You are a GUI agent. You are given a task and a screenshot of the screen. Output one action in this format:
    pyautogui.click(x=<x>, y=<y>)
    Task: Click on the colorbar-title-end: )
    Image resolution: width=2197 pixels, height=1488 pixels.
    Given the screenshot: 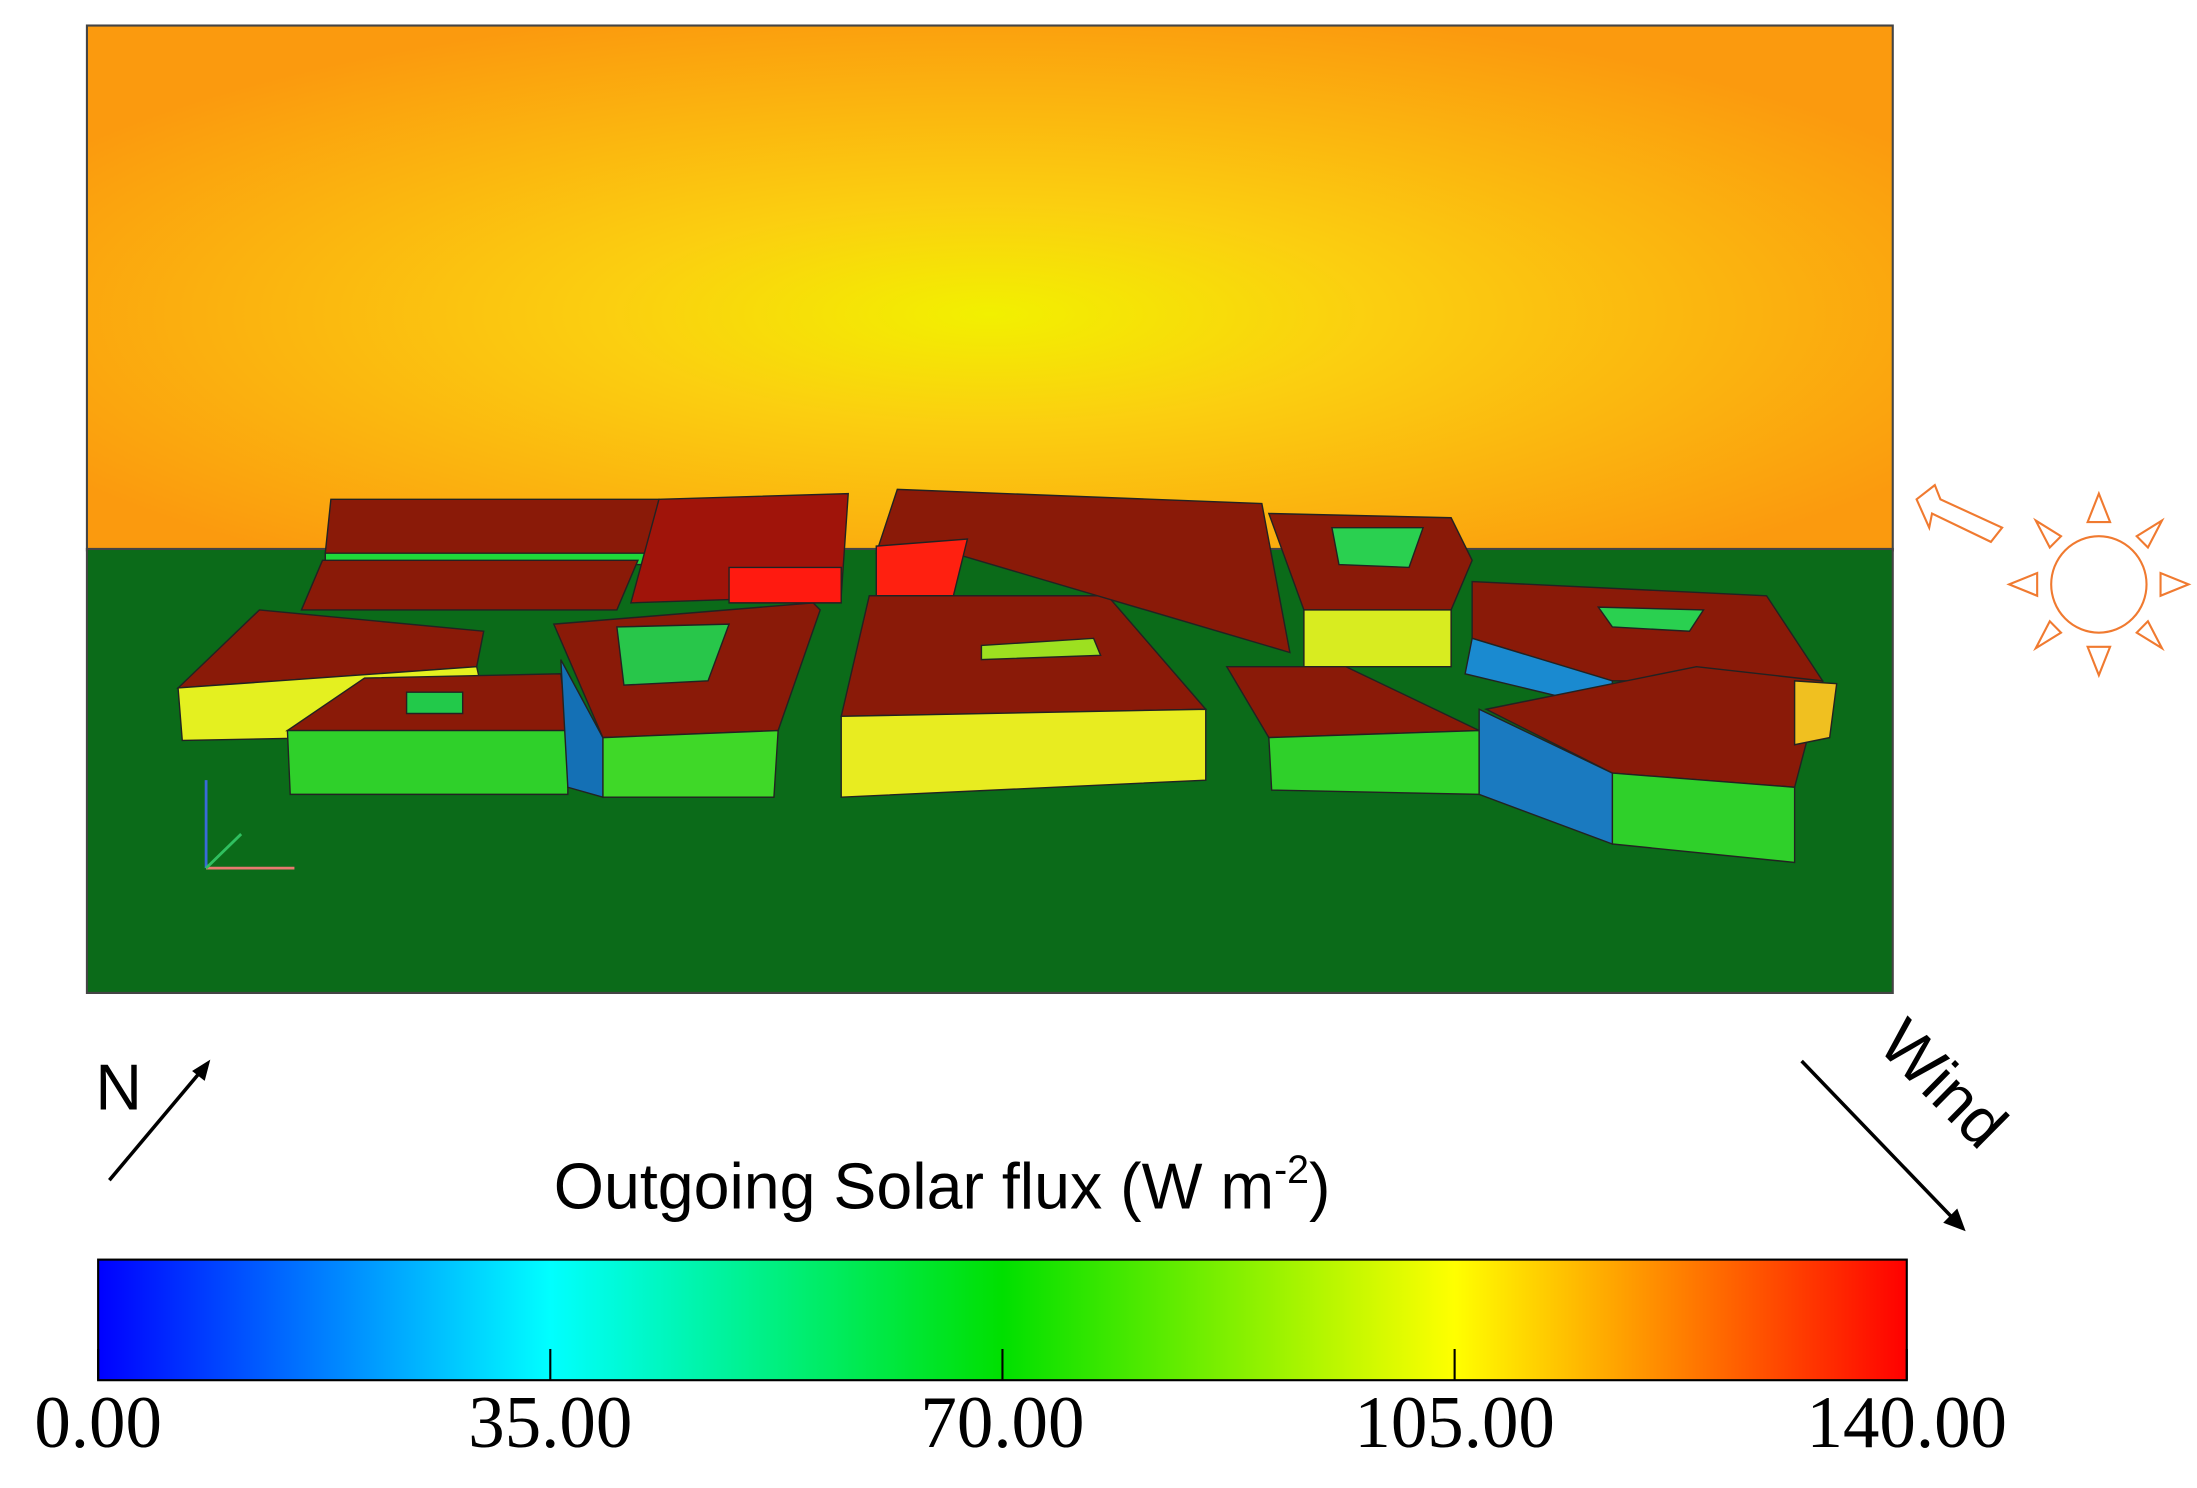 What is the action you would take?
    pyautogui.click(x=1319, y=1185)
    